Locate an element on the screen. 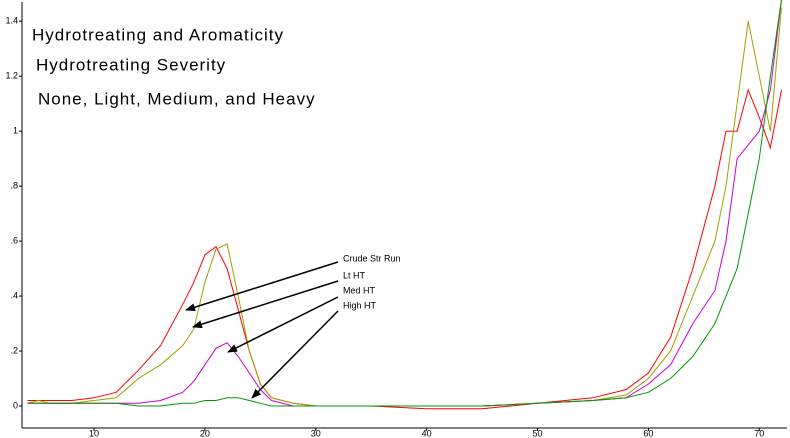  annotation: Med HT is located at coordinates (359, 290).